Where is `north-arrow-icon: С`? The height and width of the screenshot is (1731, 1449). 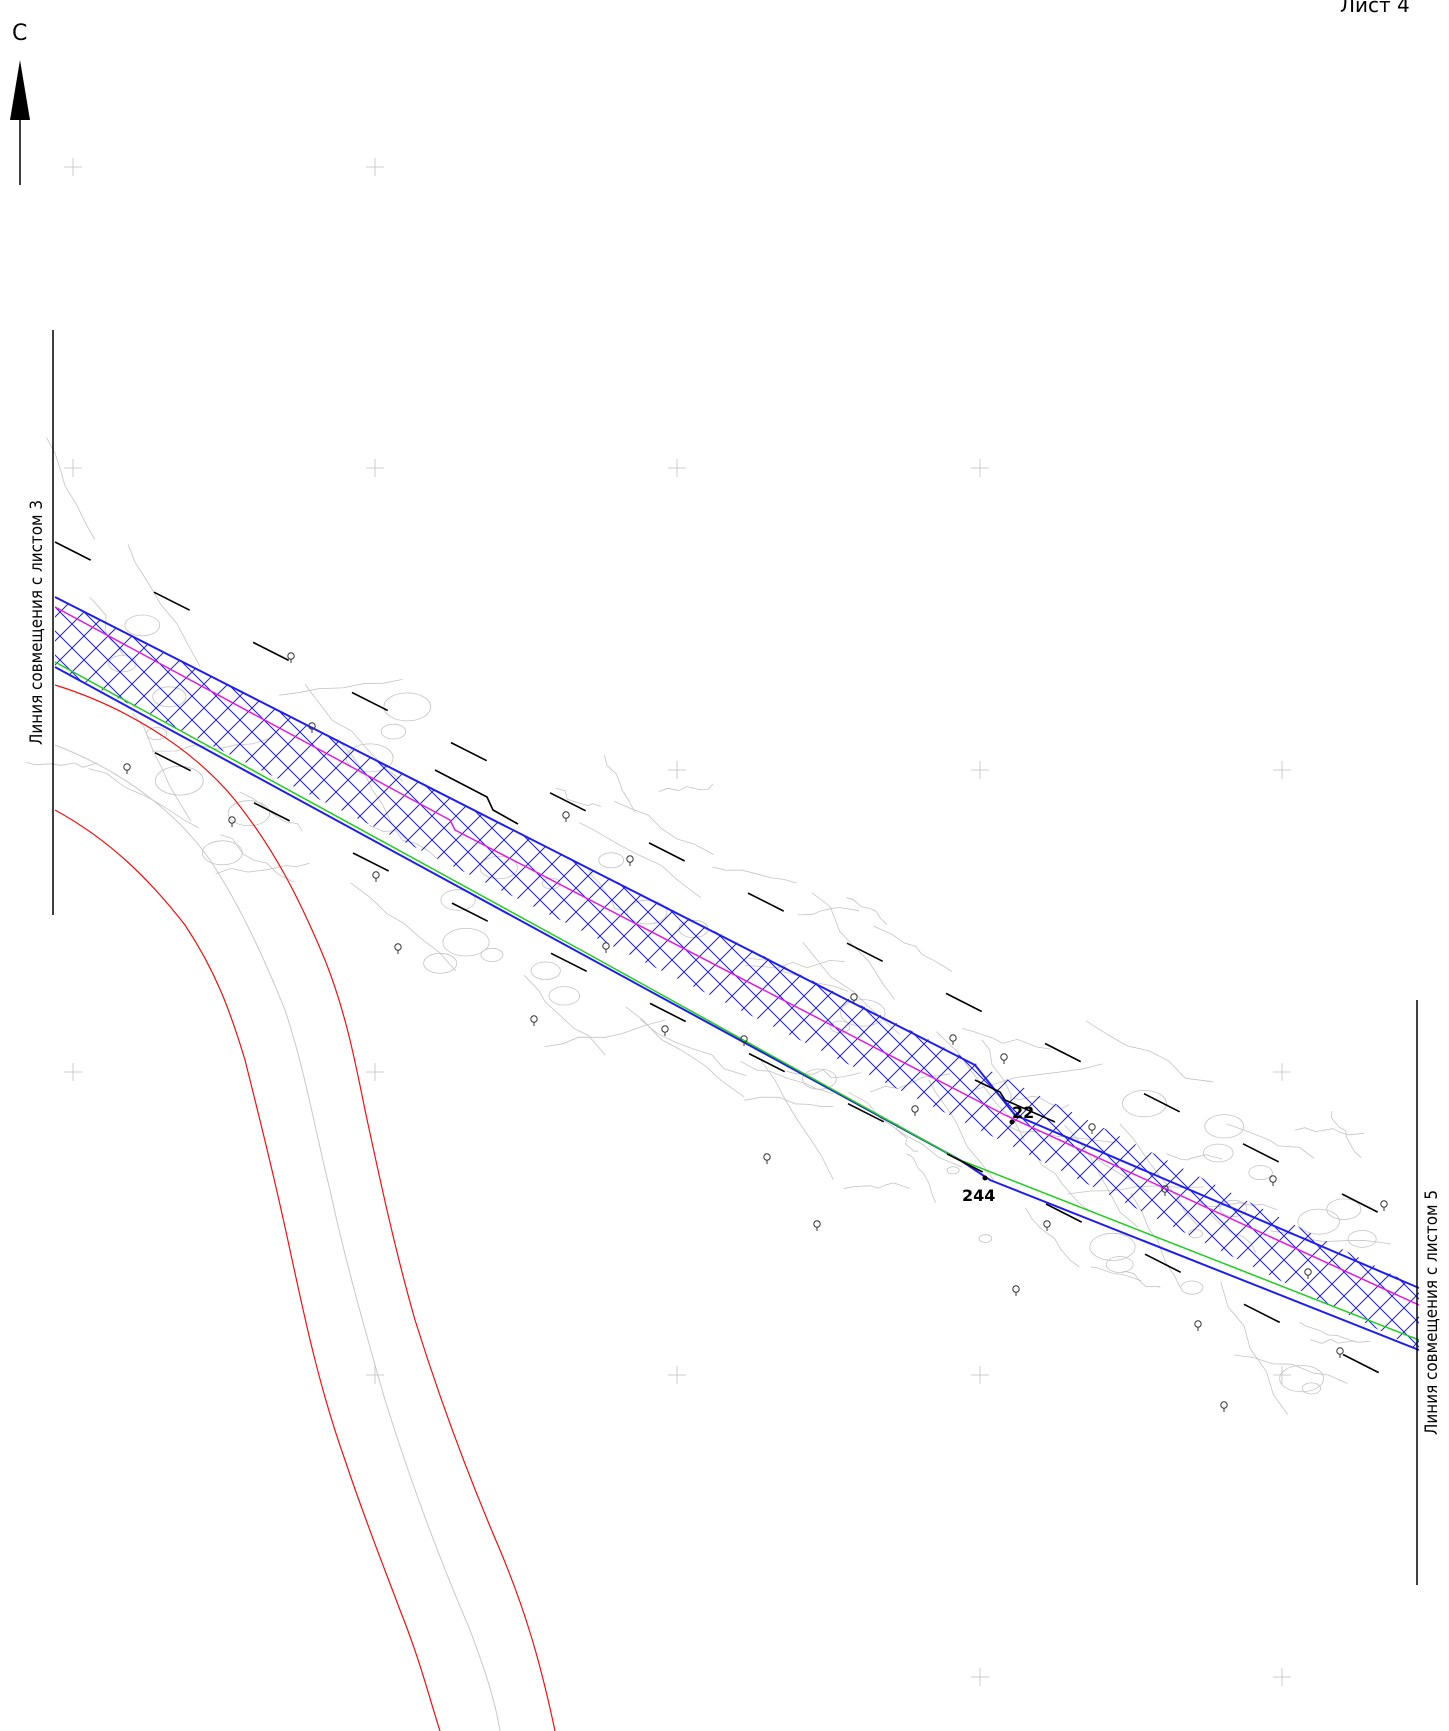 north-arrow-icon: С is located at coordinates (20, 103).